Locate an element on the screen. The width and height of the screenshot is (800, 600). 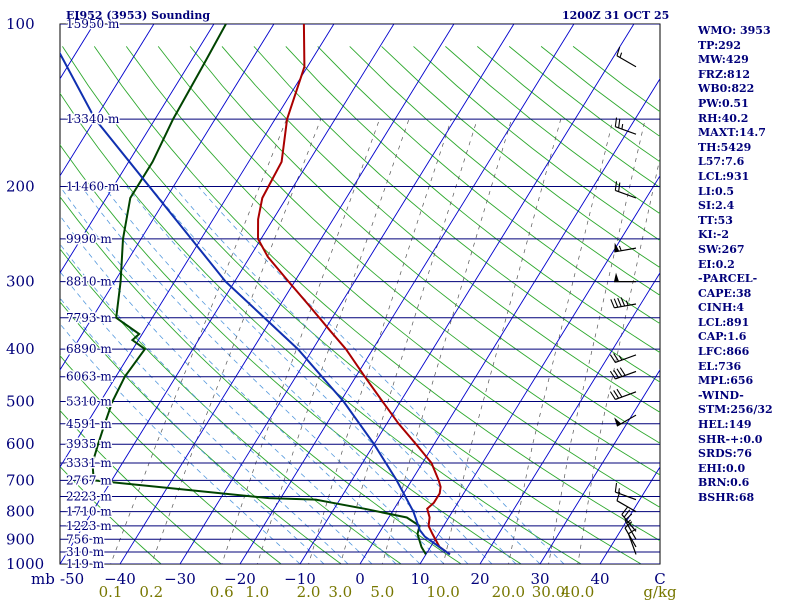
mixing-ratio-label: 30.0 is located at coordinates (548, 591).